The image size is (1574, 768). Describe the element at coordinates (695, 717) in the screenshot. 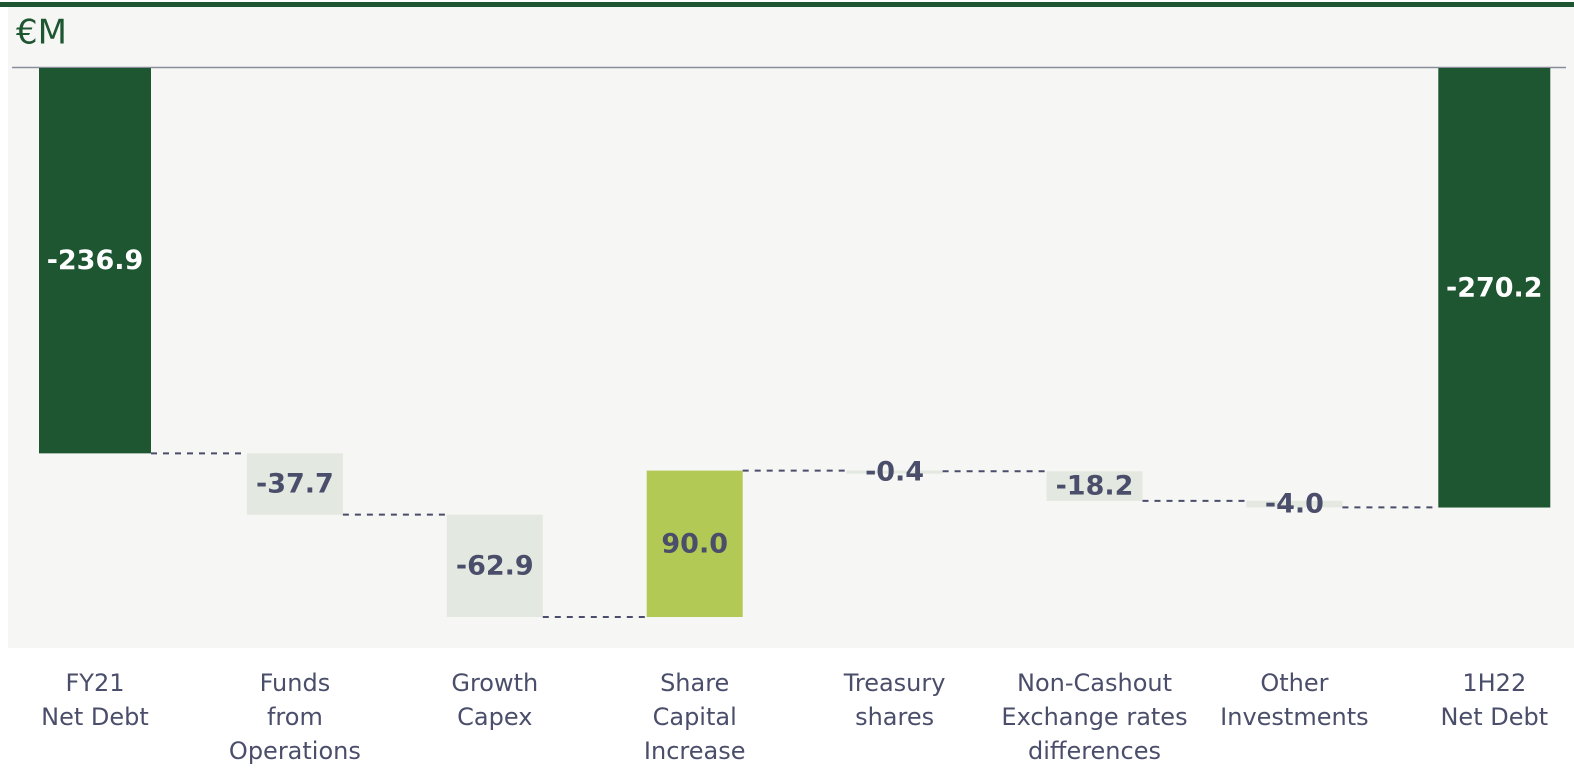

I see `x-tick-label: Capital` at that location.